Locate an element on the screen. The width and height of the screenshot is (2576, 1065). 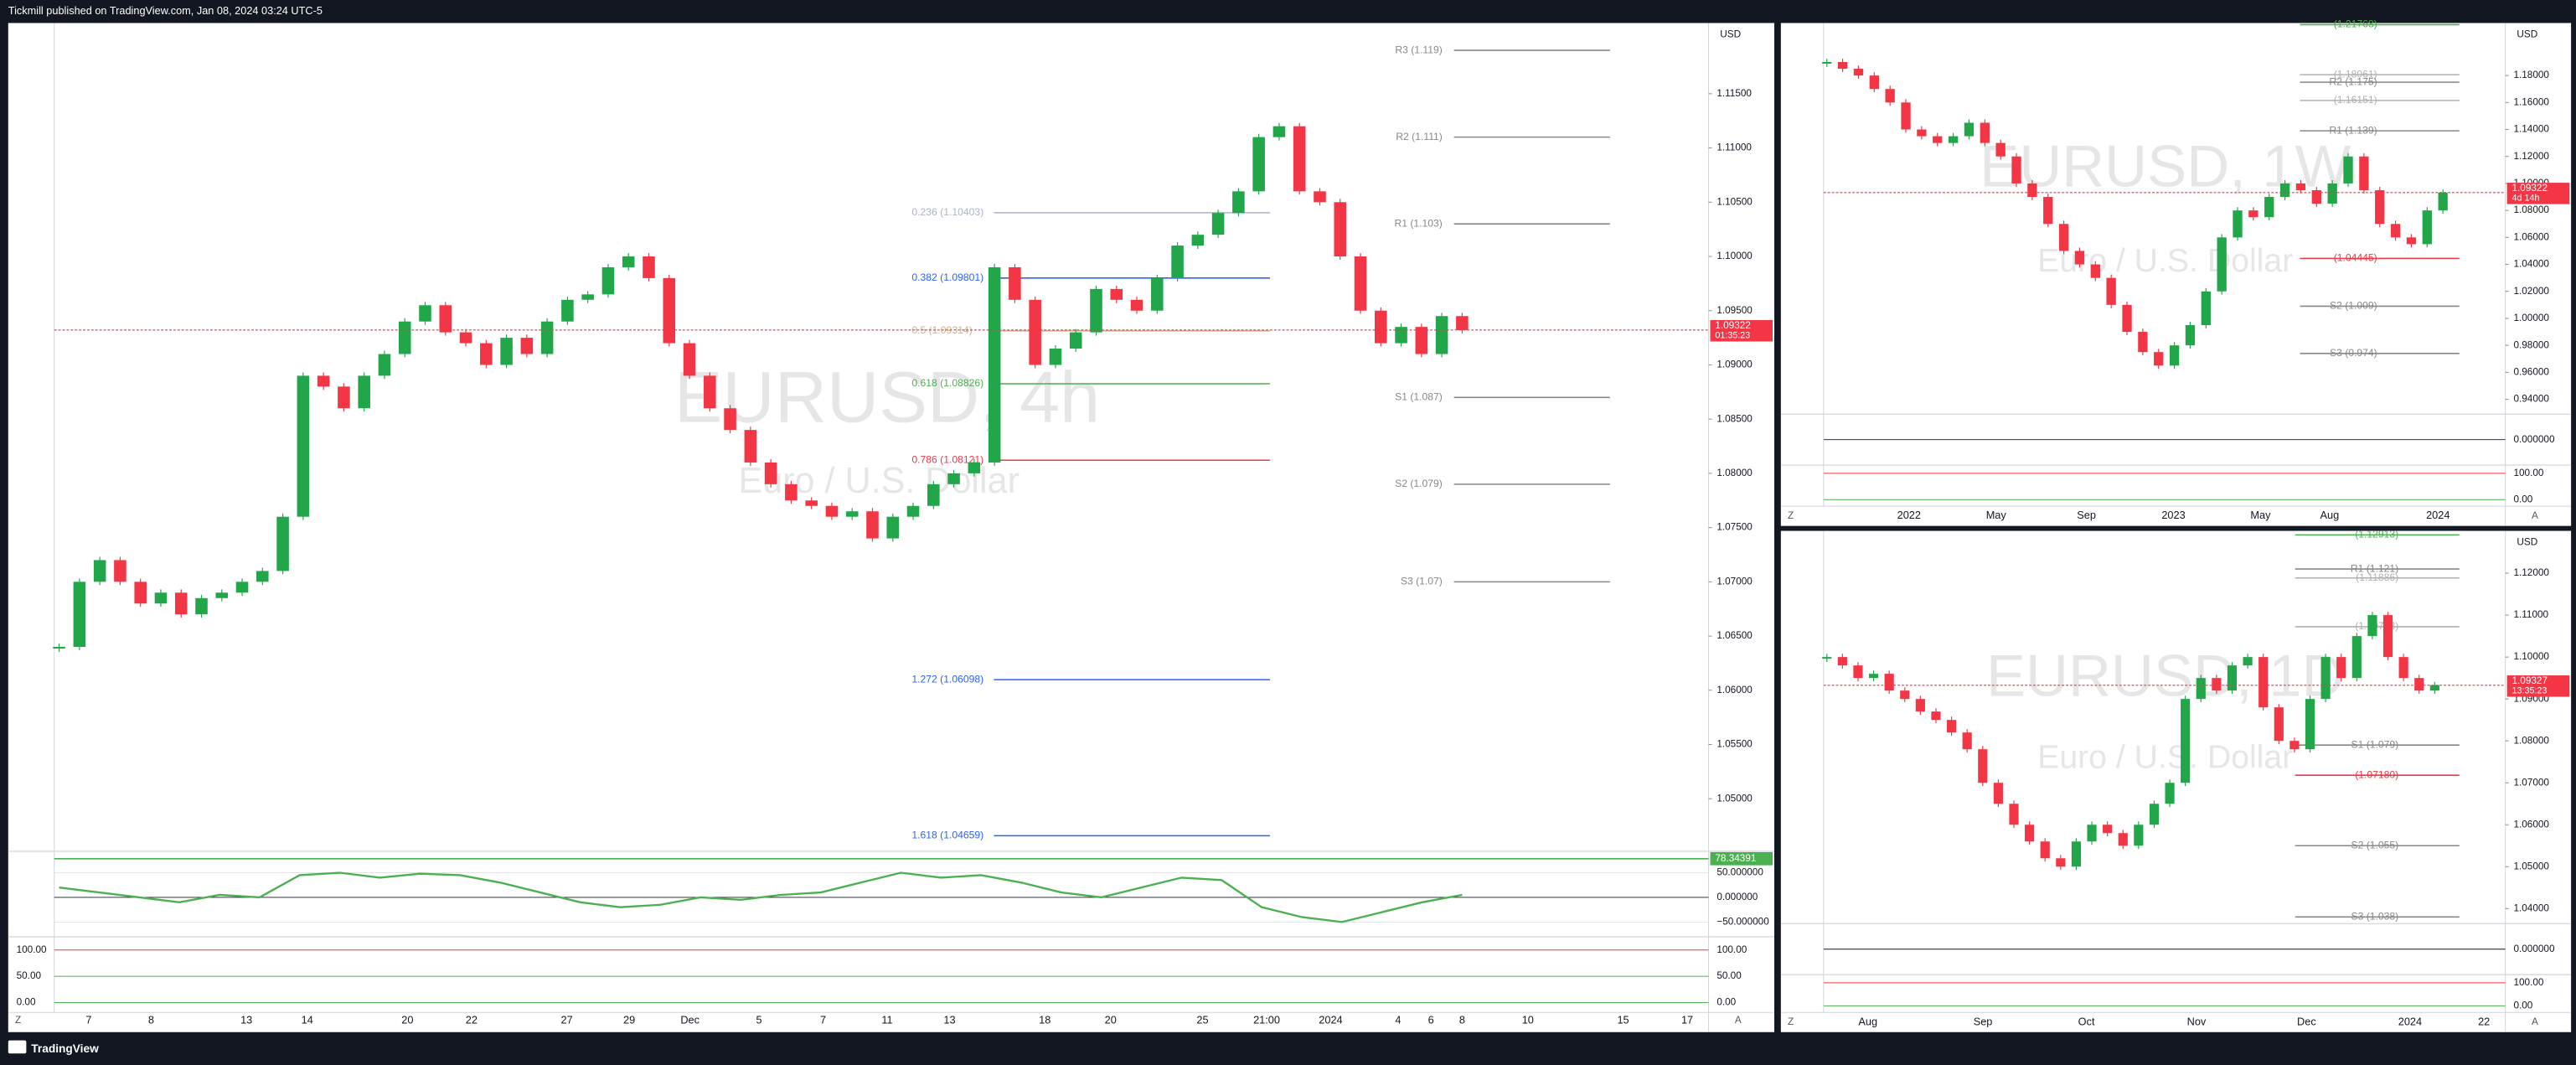
level-label: S3 (0.974) is located at coordinates (2353, 353).